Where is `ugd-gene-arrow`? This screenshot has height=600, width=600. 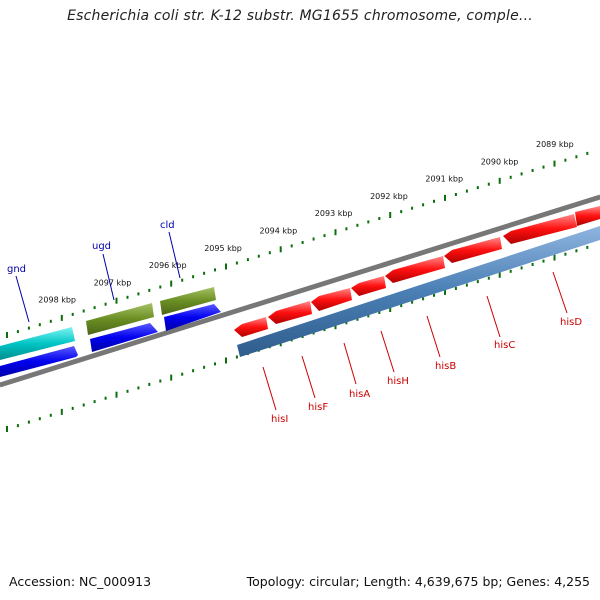 ugd-gene-arrow is located at coordinates (120, 319).